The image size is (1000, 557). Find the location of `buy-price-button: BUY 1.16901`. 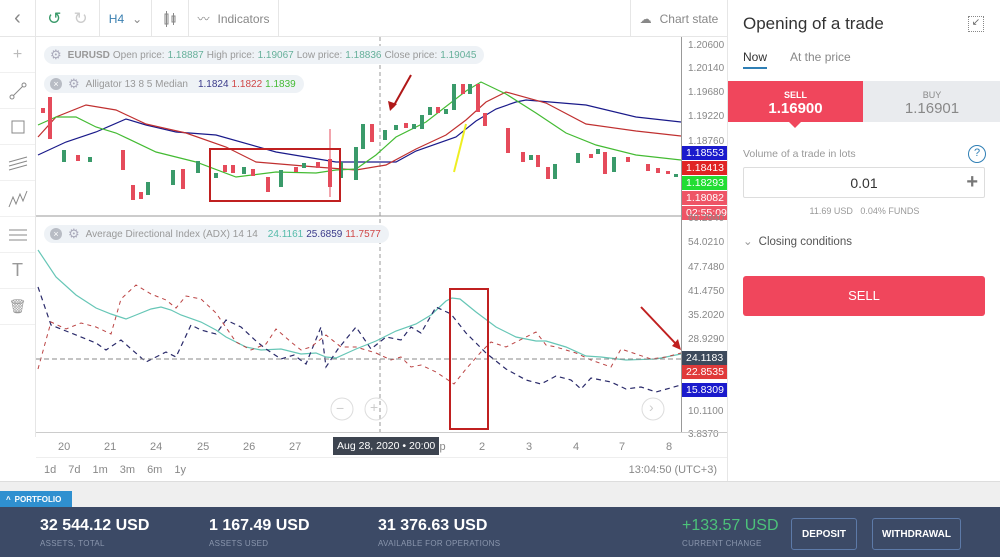

buy-price-button: BUY 1.16901 is located at coordinates (931, 101).